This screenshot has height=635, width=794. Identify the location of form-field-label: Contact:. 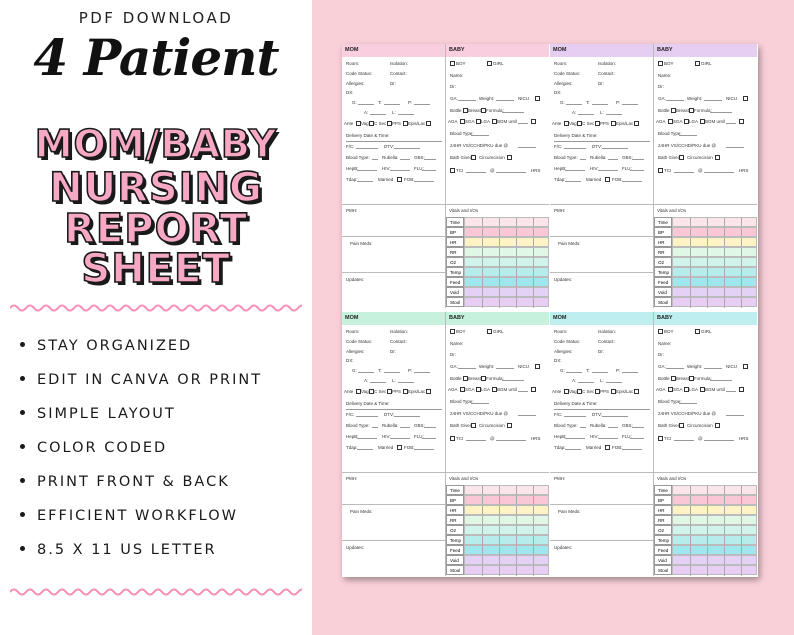
(606, 341).